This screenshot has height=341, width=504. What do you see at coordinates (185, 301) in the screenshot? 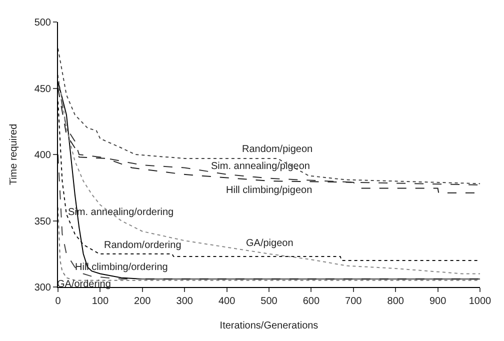
I see `x-tick-label: 300` at bounding box center [185, 301].